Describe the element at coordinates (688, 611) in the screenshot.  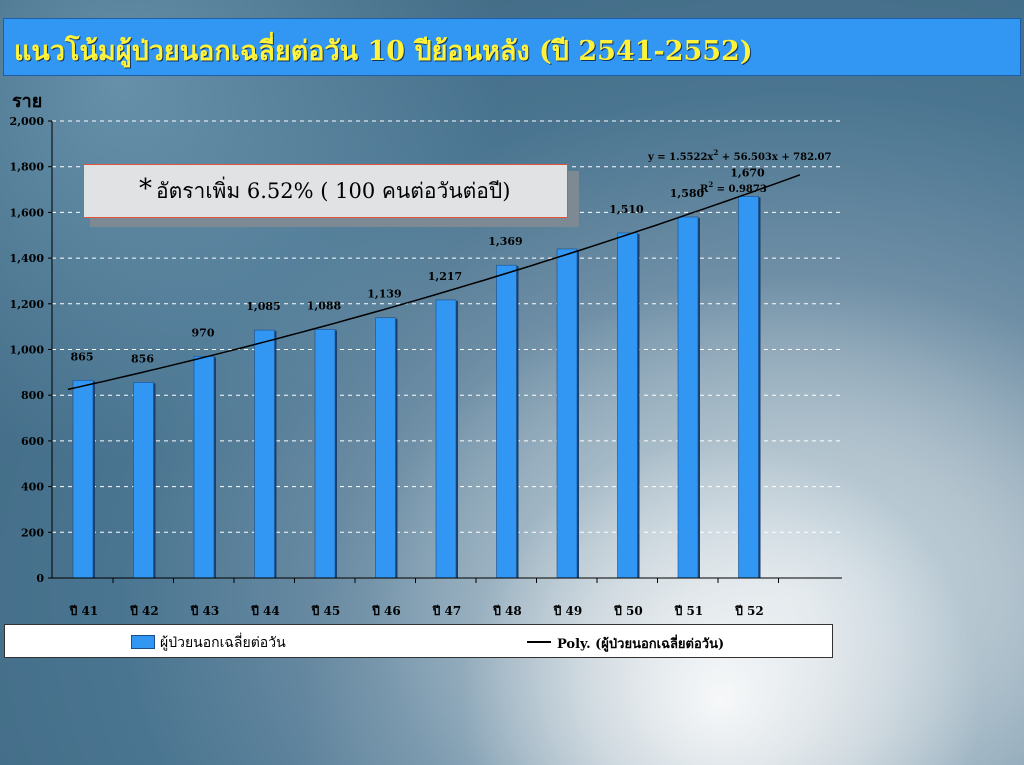
I see `x-tick-label: ปี 51` at that location.